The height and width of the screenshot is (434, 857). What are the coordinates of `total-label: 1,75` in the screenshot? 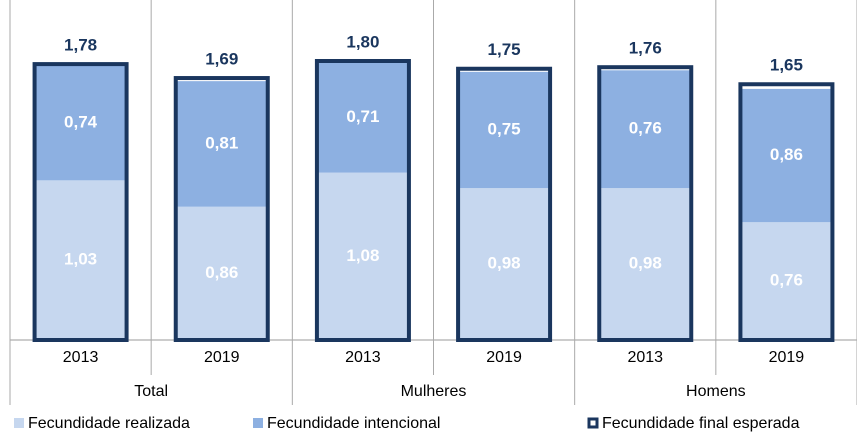 It's located at (504, 49).